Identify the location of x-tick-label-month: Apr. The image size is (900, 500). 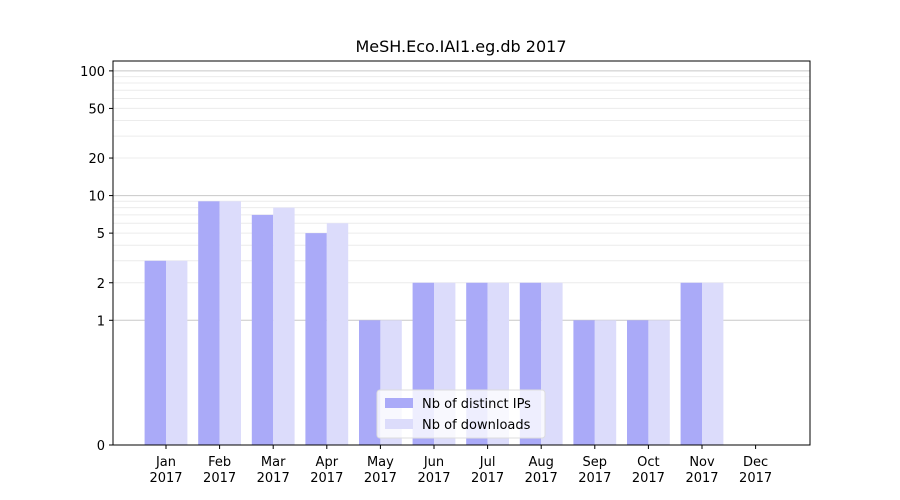
(327, 462).